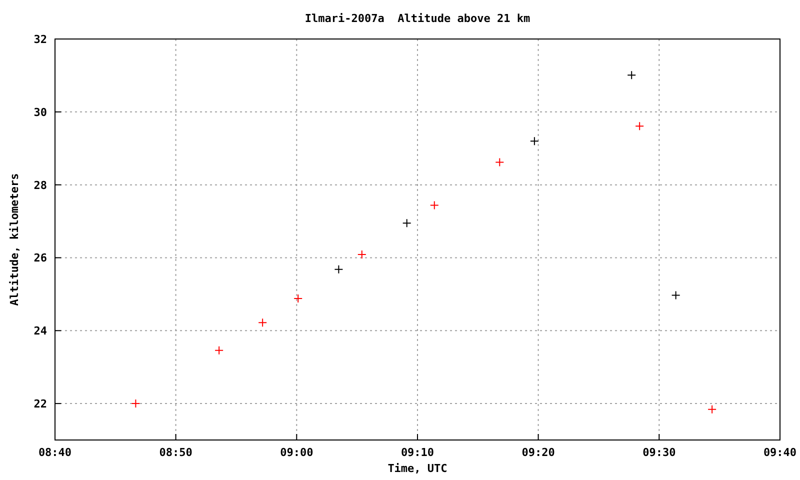 The width and height of the screenshot is (800, 480). Describe the element at coordinates (417, 18) in the screenshot. I see `chart-title: Ilmari-2007a Altitude above 21 km` at that location.